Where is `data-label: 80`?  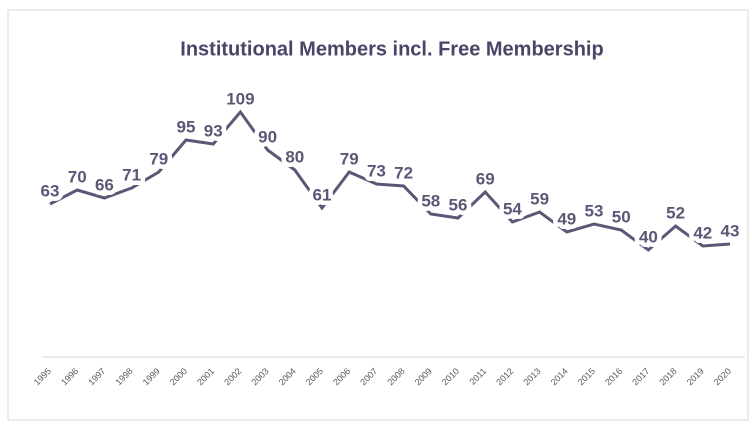
data-label: 80 is located at coordinates (294, 156).